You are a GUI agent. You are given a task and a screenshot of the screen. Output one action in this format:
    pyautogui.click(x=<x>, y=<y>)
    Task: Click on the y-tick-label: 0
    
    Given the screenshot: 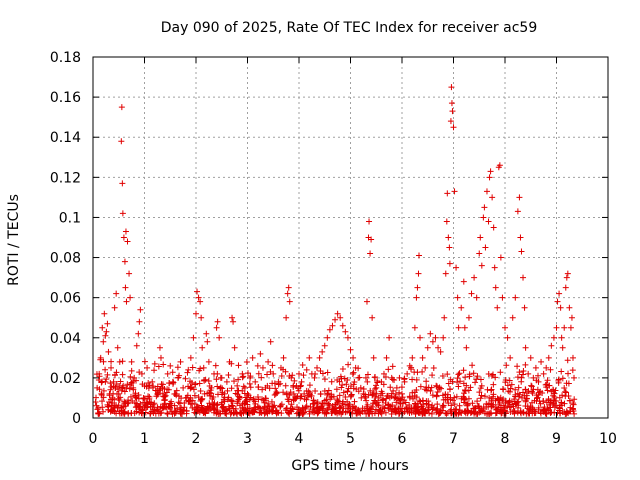 What is the action you would take?
    pyautogui.click(x=76, y=419)
    